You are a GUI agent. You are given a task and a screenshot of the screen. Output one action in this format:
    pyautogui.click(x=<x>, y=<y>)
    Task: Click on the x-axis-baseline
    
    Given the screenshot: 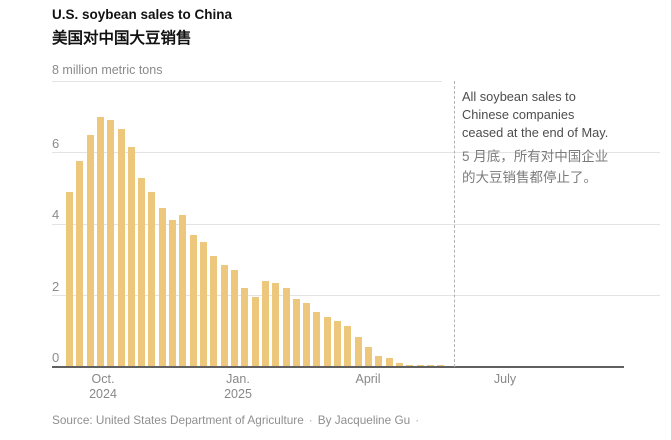 What is the action you would take?
    pyautogui.click(x=338, y=367)
    